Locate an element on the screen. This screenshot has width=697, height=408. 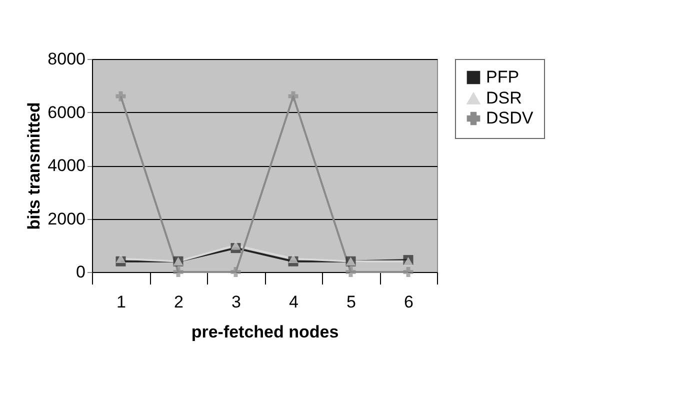
legend-label: DSR is located at coordinates (504, 98).